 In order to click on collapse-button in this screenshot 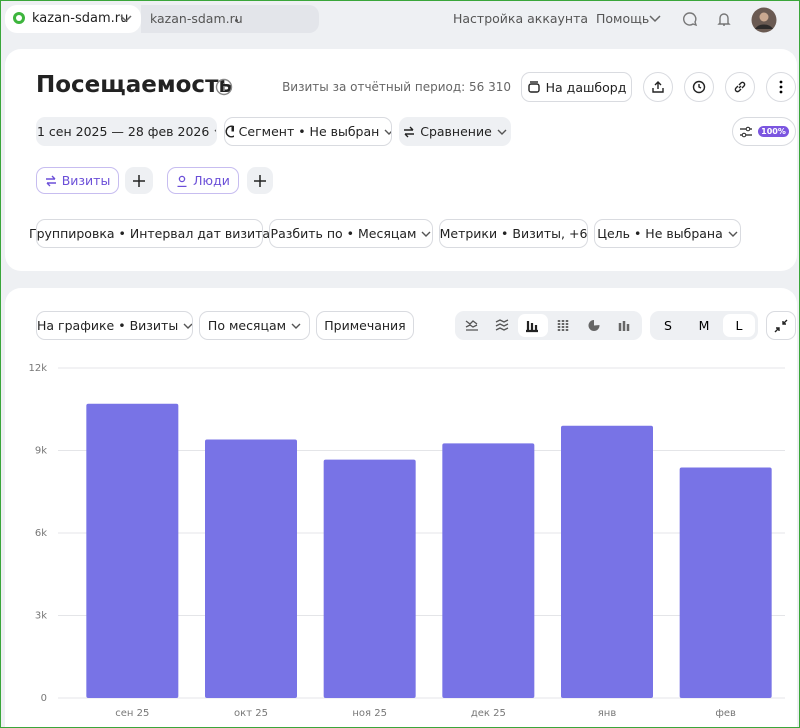, I will do `click(781, 325)`.